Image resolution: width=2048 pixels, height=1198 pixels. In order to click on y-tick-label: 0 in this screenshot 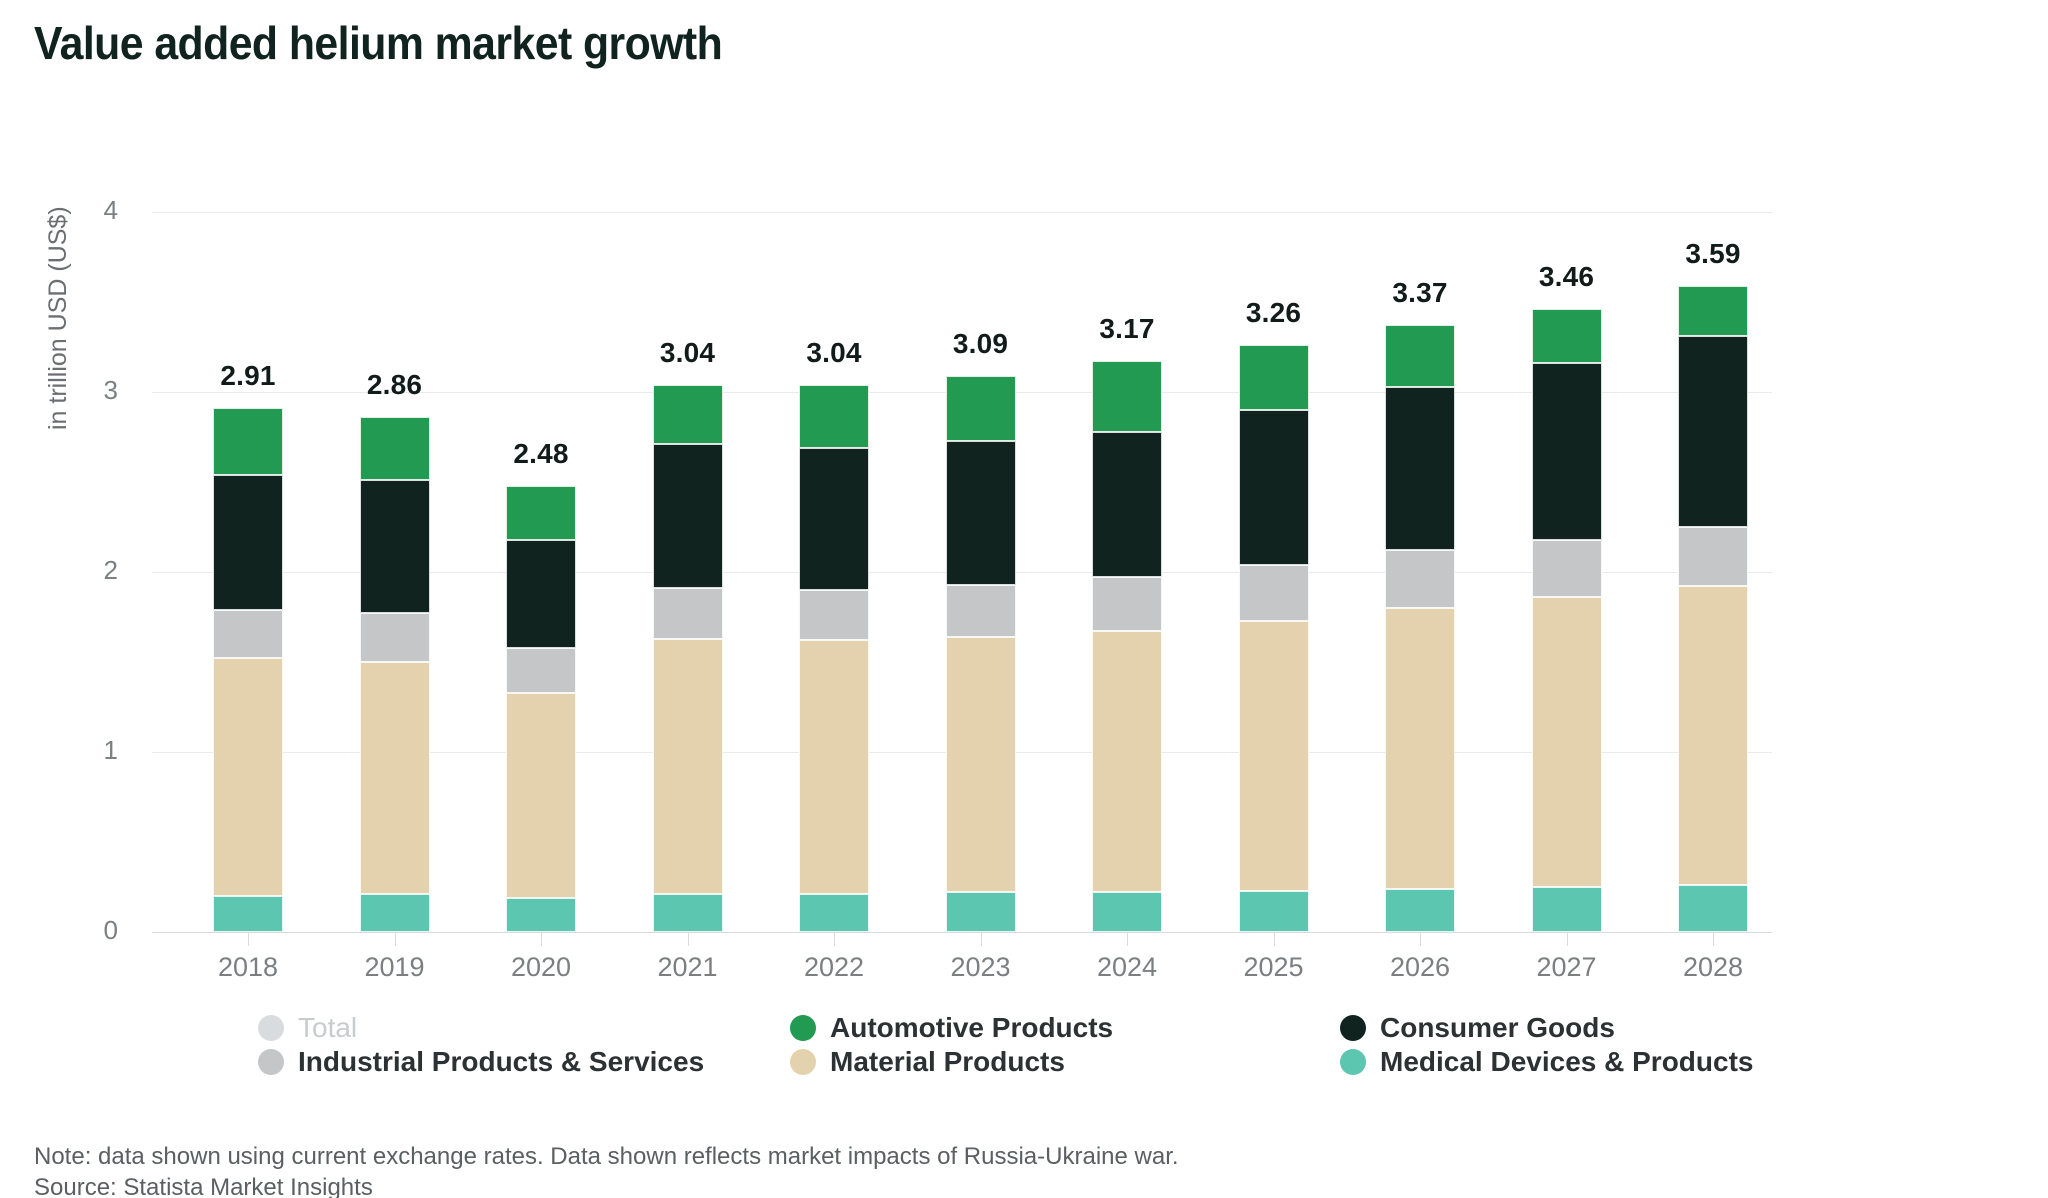, I will do `click(110, 930)`.